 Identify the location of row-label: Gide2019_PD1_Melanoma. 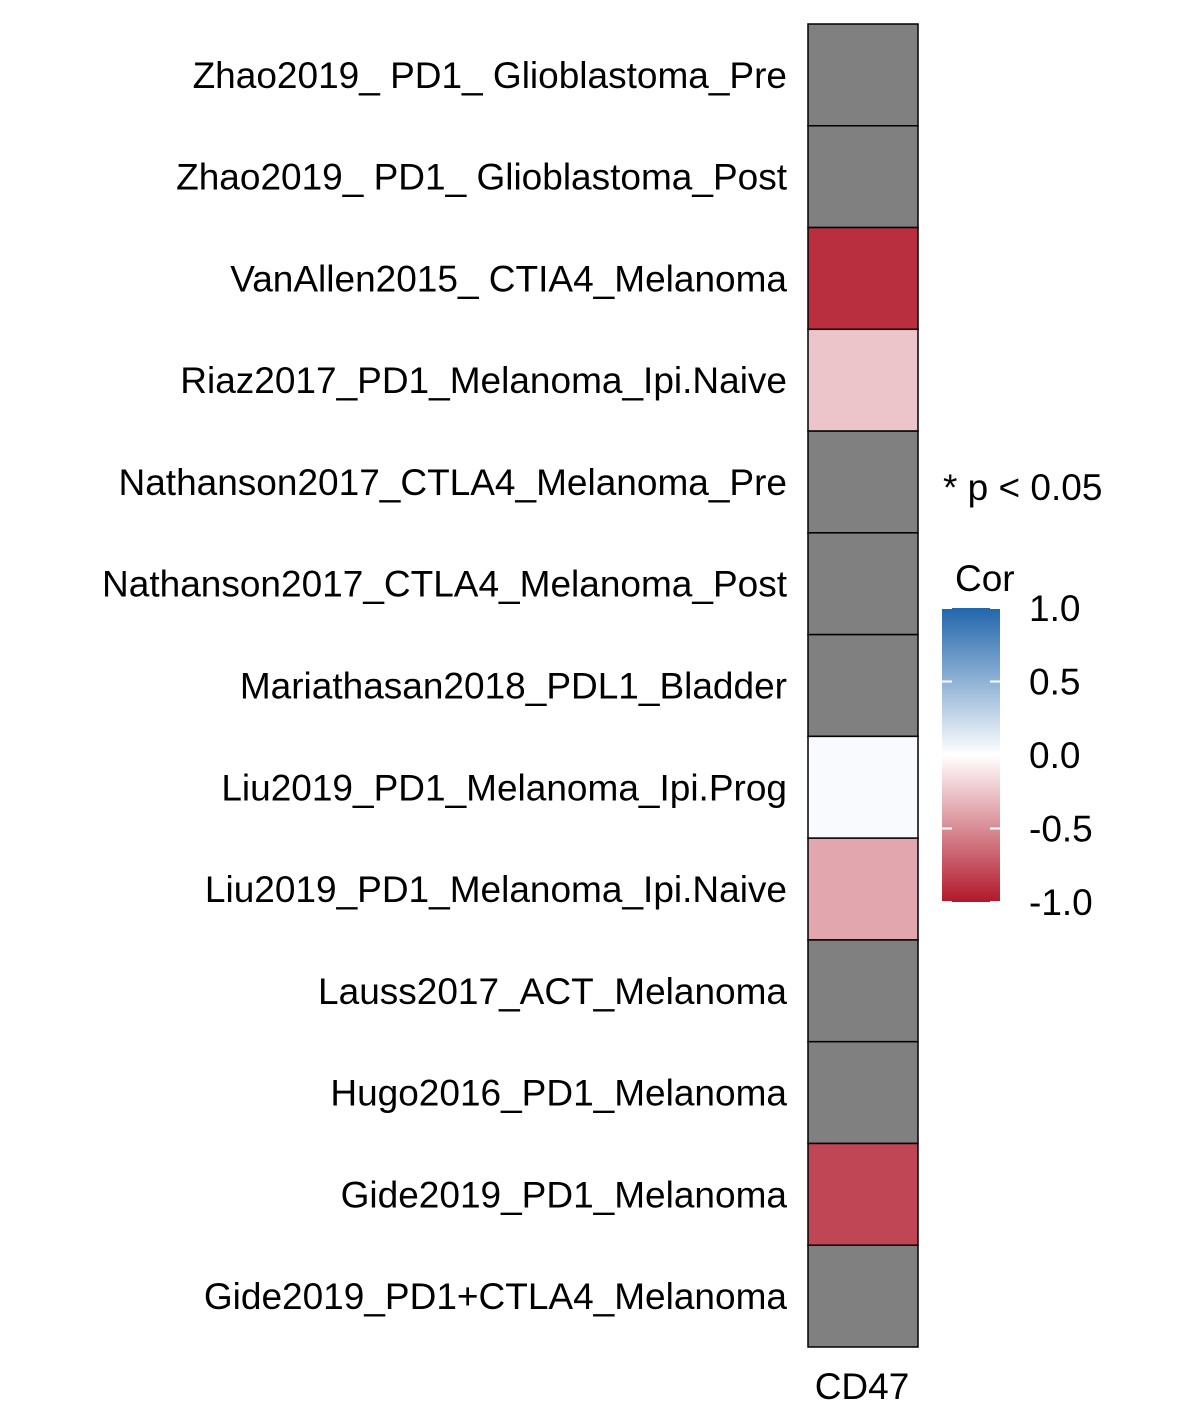
(564, 1194).